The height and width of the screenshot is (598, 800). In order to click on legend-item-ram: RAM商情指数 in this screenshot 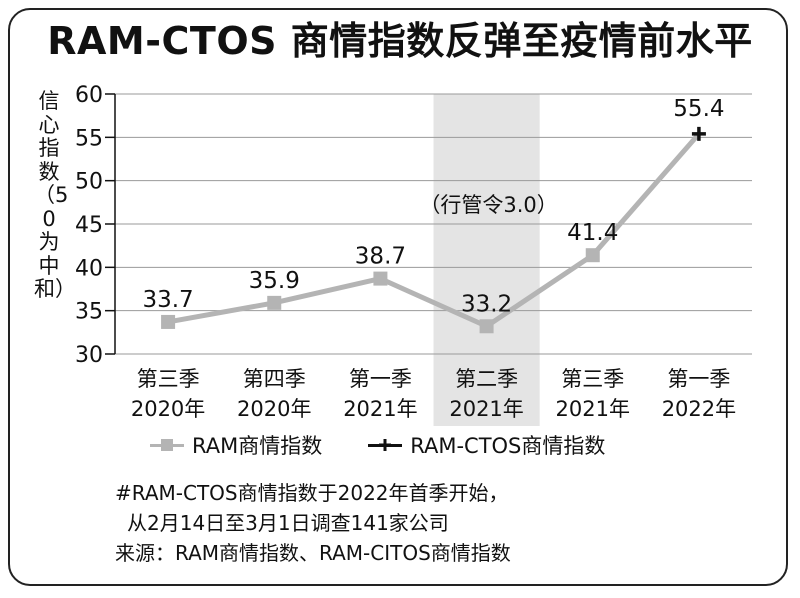, I will do `click(236, 445)`.